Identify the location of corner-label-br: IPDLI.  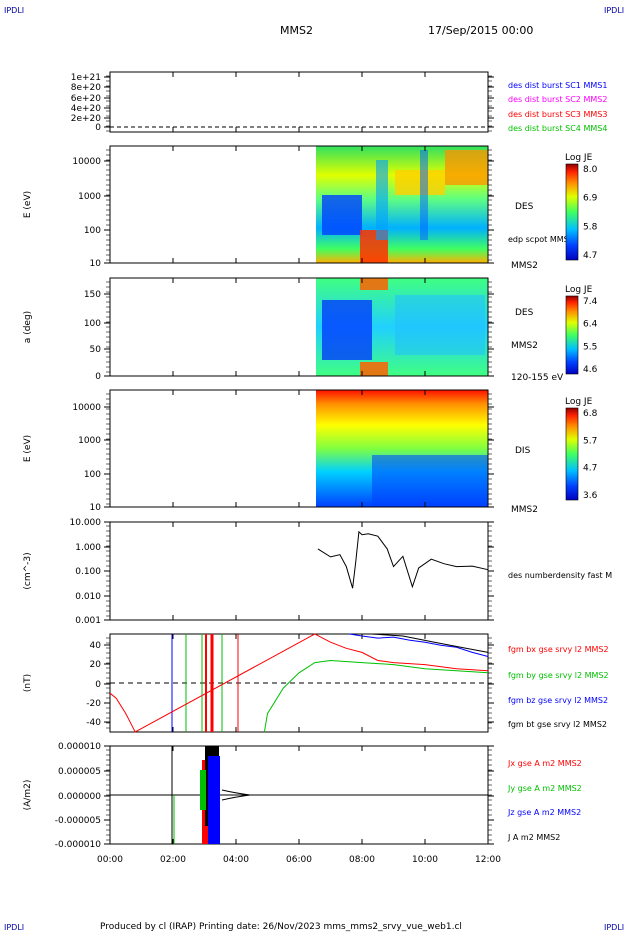
(614, 927).